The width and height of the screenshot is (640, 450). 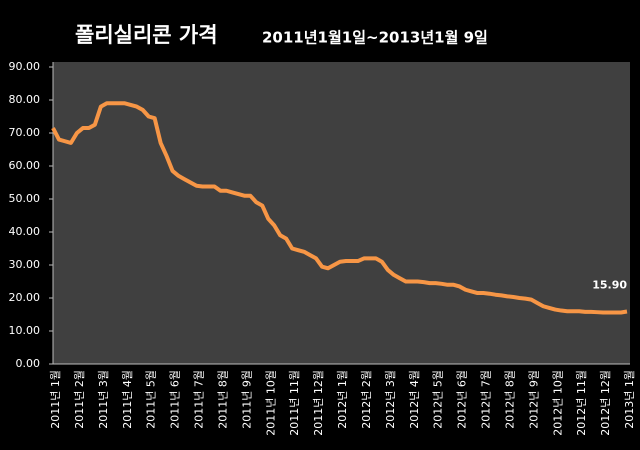 I want to click on y-tick-label: 30.00, so click(x=25, y=264).